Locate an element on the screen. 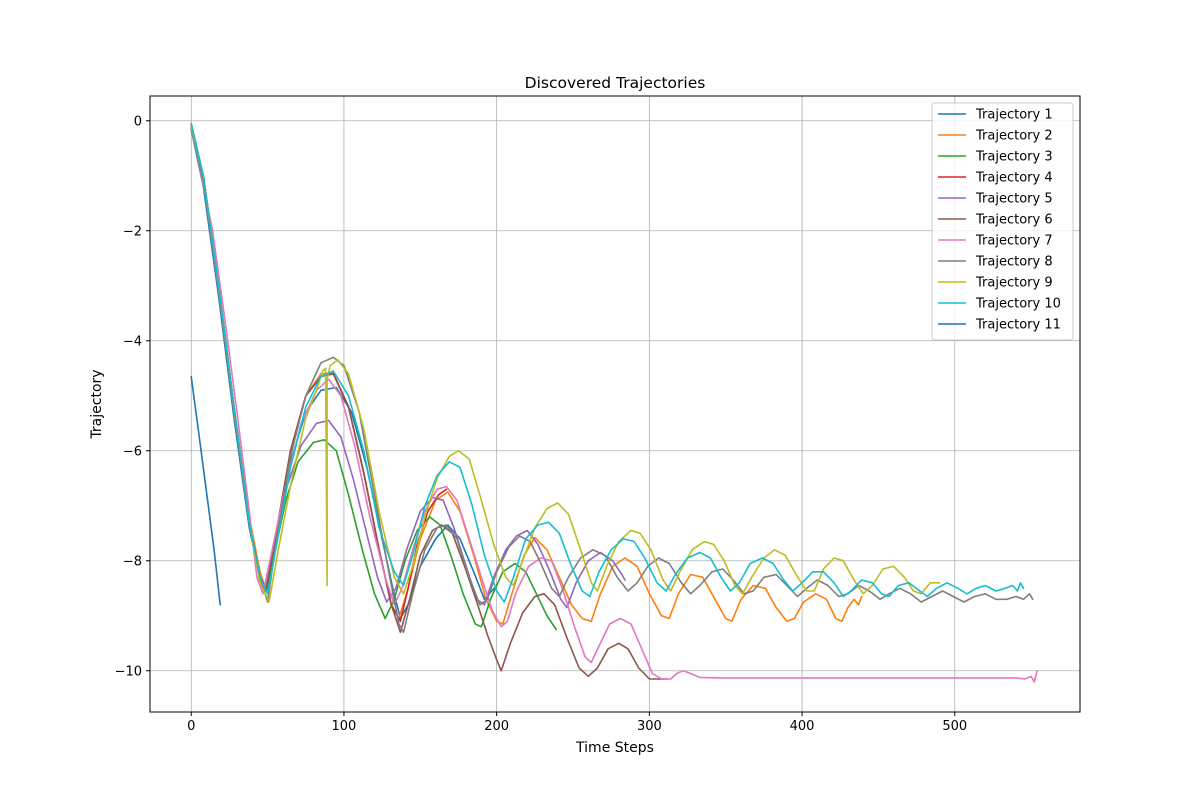 This screenshot has height=800, width=1200. x-tick-label: 500 is located at coordinates (954, 726).